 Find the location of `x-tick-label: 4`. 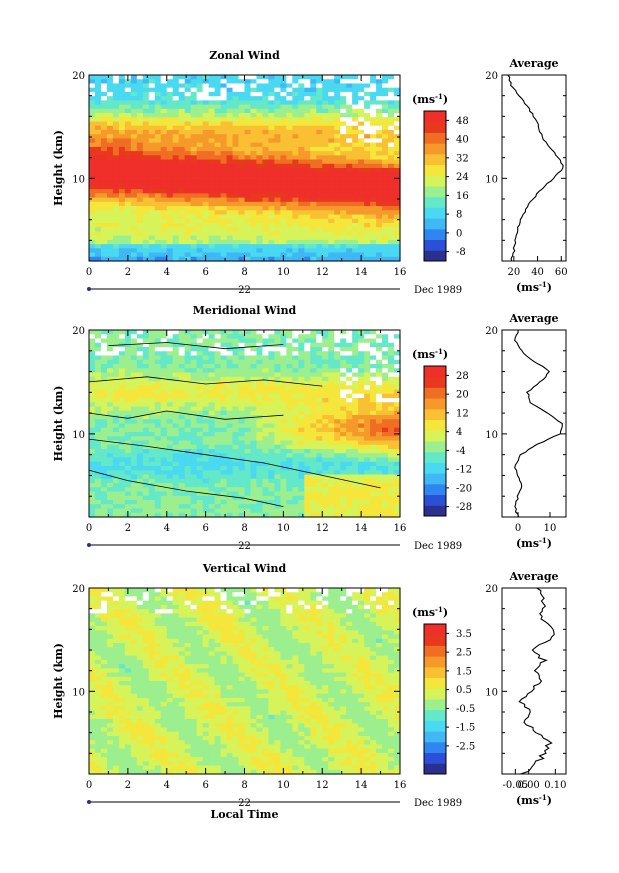

x-tick-label: 4 is located at coordinates (167, 528).